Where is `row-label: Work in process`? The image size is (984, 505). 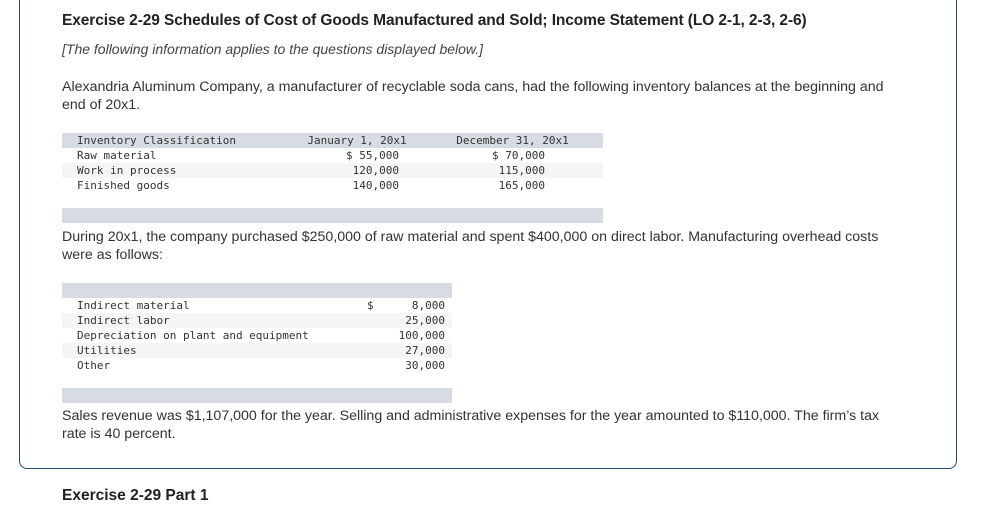 row-label: Work in process is located at coordinates (177, 170).